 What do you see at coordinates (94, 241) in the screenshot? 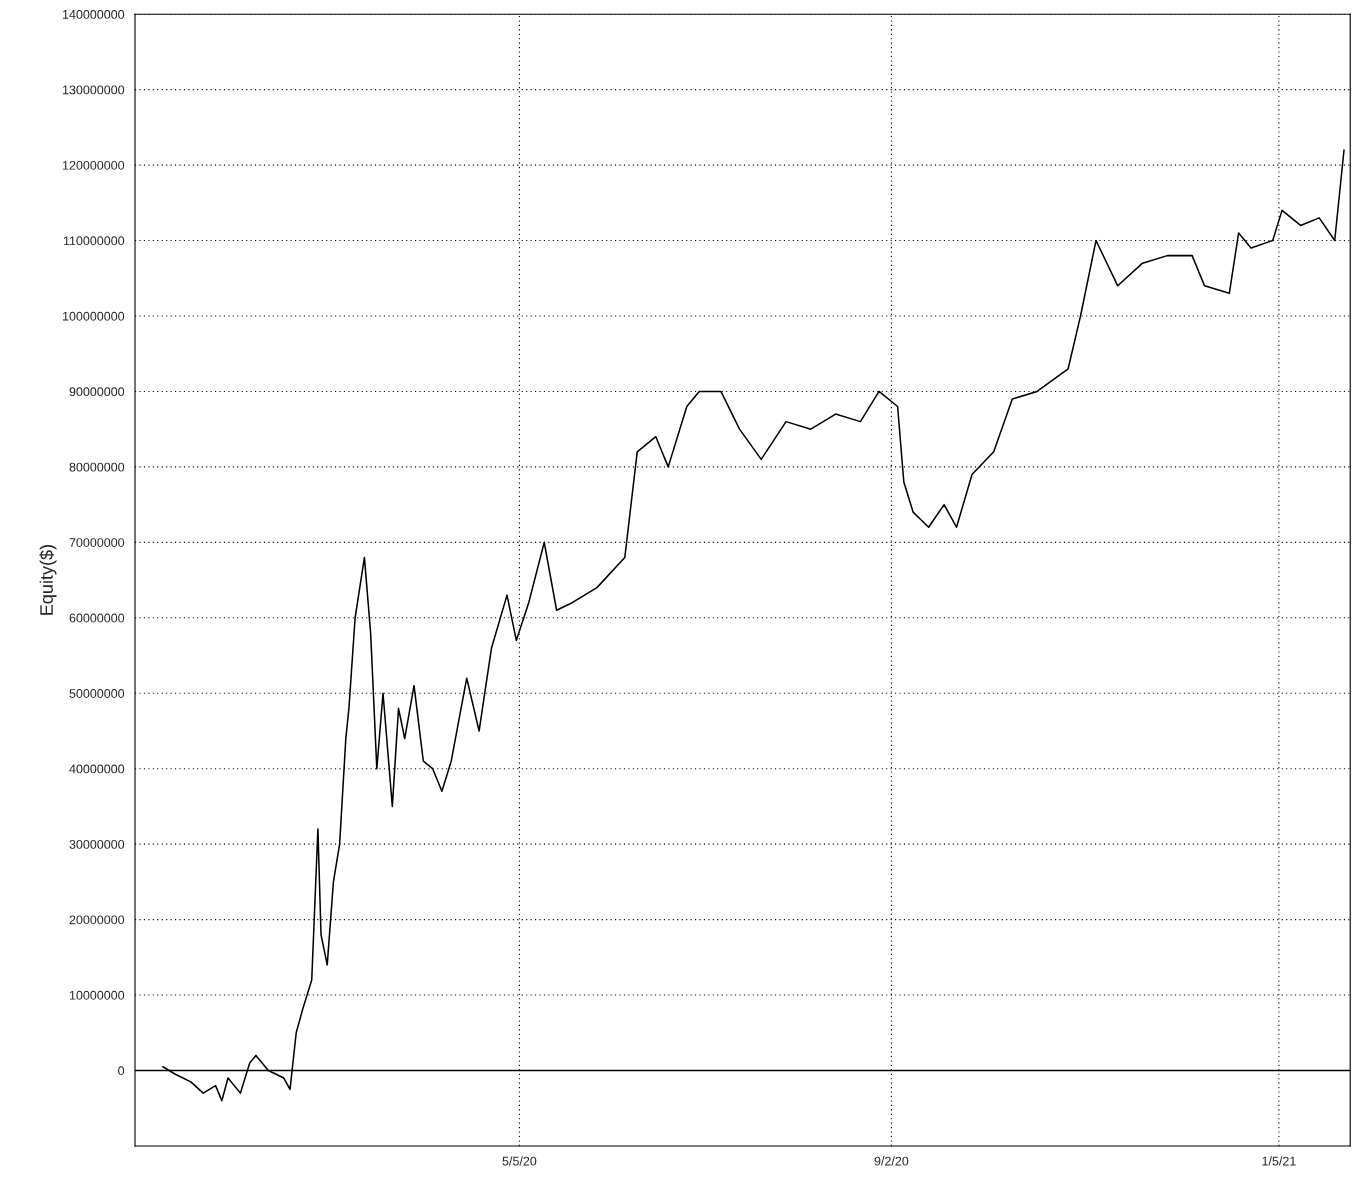
I see `y-tick-label: 110000000` at bounding box center [94, 241].